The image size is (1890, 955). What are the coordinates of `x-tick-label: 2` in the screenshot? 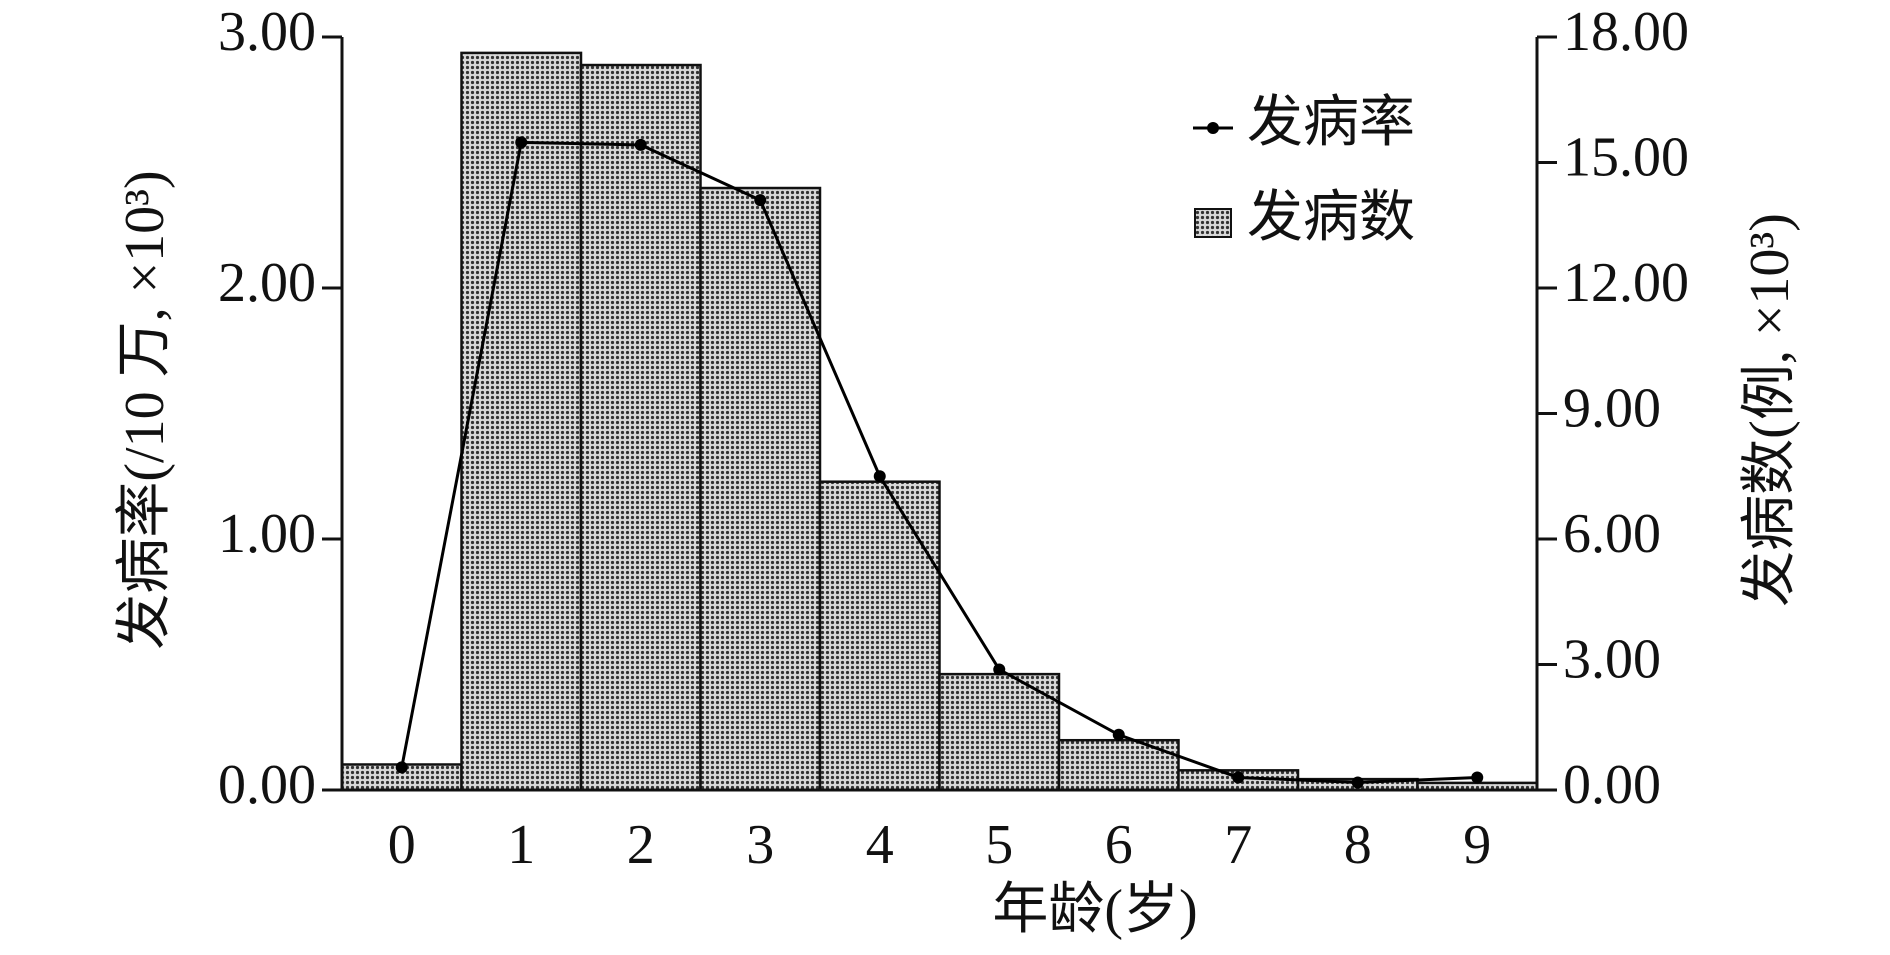 It's located at (641, 845).